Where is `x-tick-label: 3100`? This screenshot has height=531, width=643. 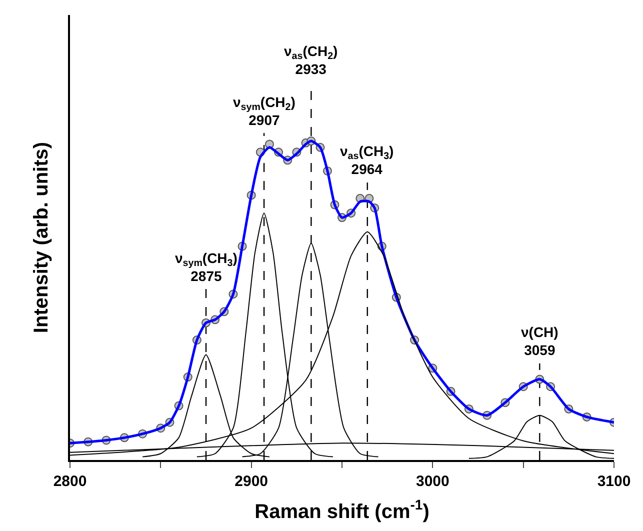
x-tick-label: 3100 is located at coordinates (614, 481).